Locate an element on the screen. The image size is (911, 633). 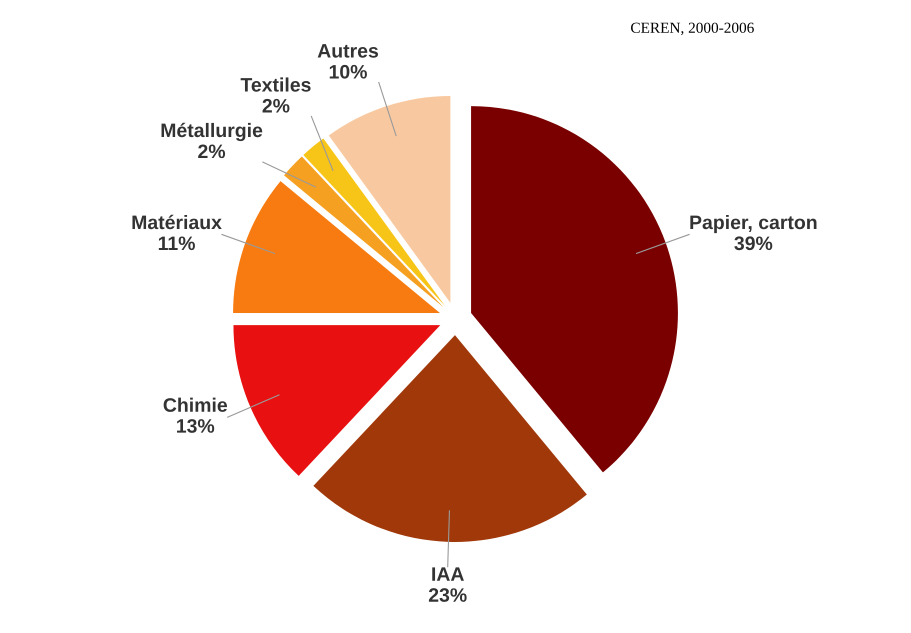
slice-label: Matériaux is located at coordinates (177, 222).